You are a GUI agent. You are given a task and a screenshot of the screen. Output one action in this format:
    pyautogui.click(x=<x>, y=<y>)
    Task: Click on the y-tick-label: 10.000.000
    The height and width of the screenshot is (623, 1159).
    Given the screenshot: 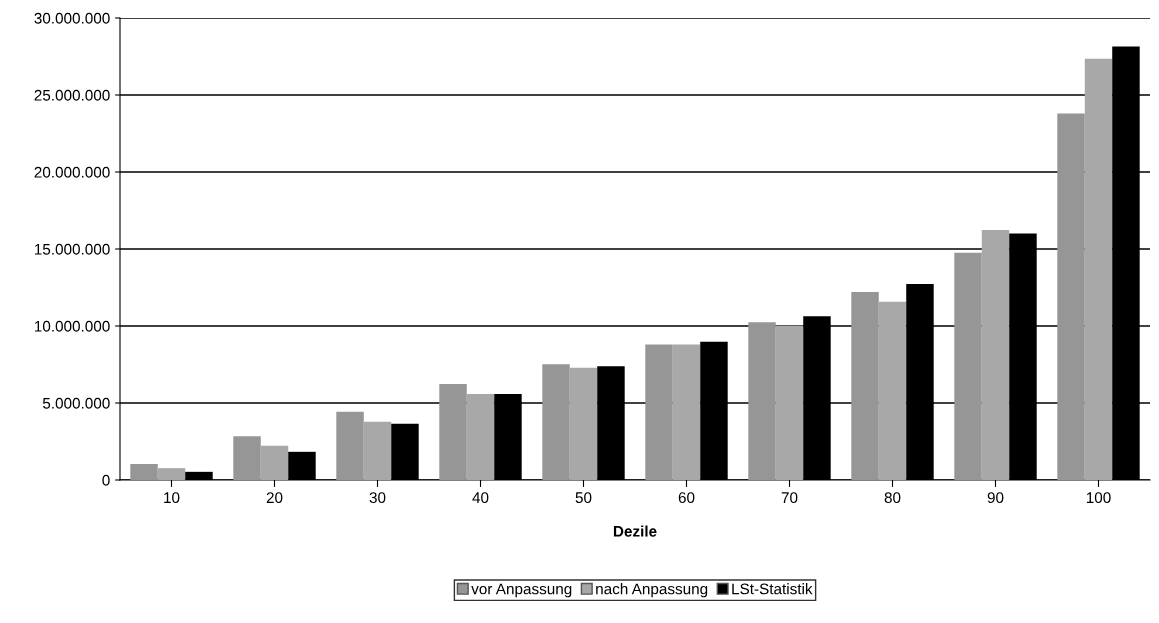 What is the action you would take?
    pyautogui.click(x=72, y=326)
    